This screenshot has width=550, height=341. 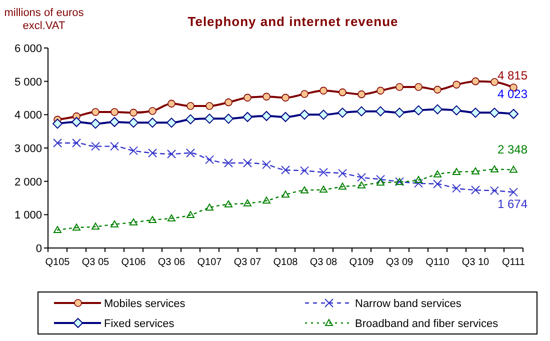 What do you see at coordinates (145, 304) in the screenshot?
I see `legend-label: Mobiles services` at bounding box center [145, 304].